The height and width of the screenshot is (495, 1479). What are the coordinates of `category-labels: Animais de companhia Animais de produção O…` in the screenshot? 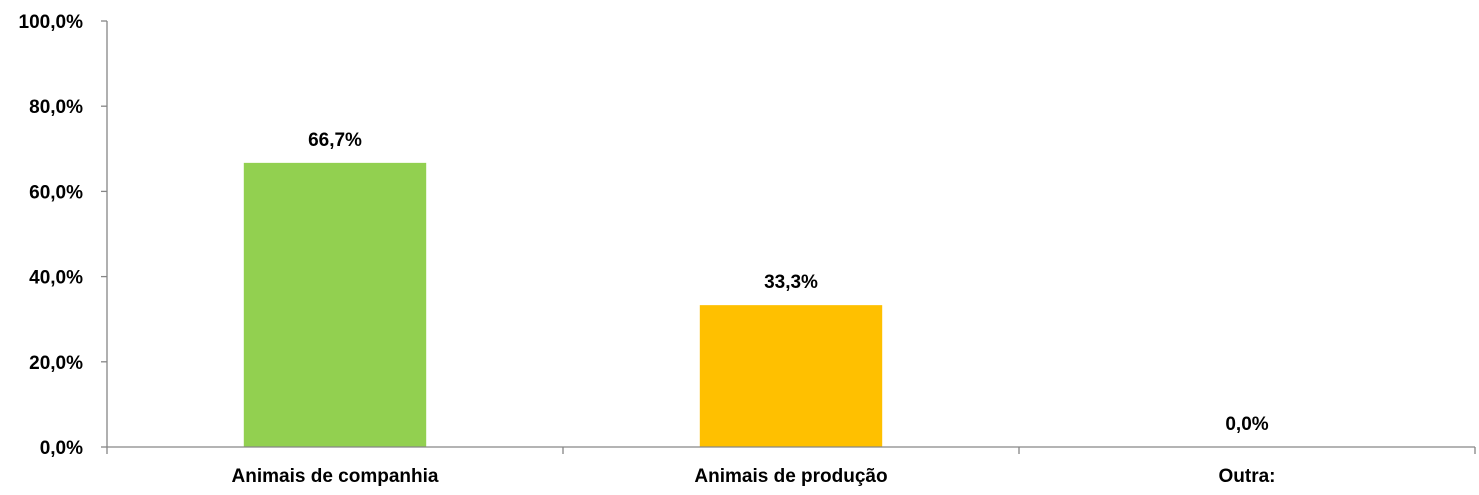 It's located at (754, 476).